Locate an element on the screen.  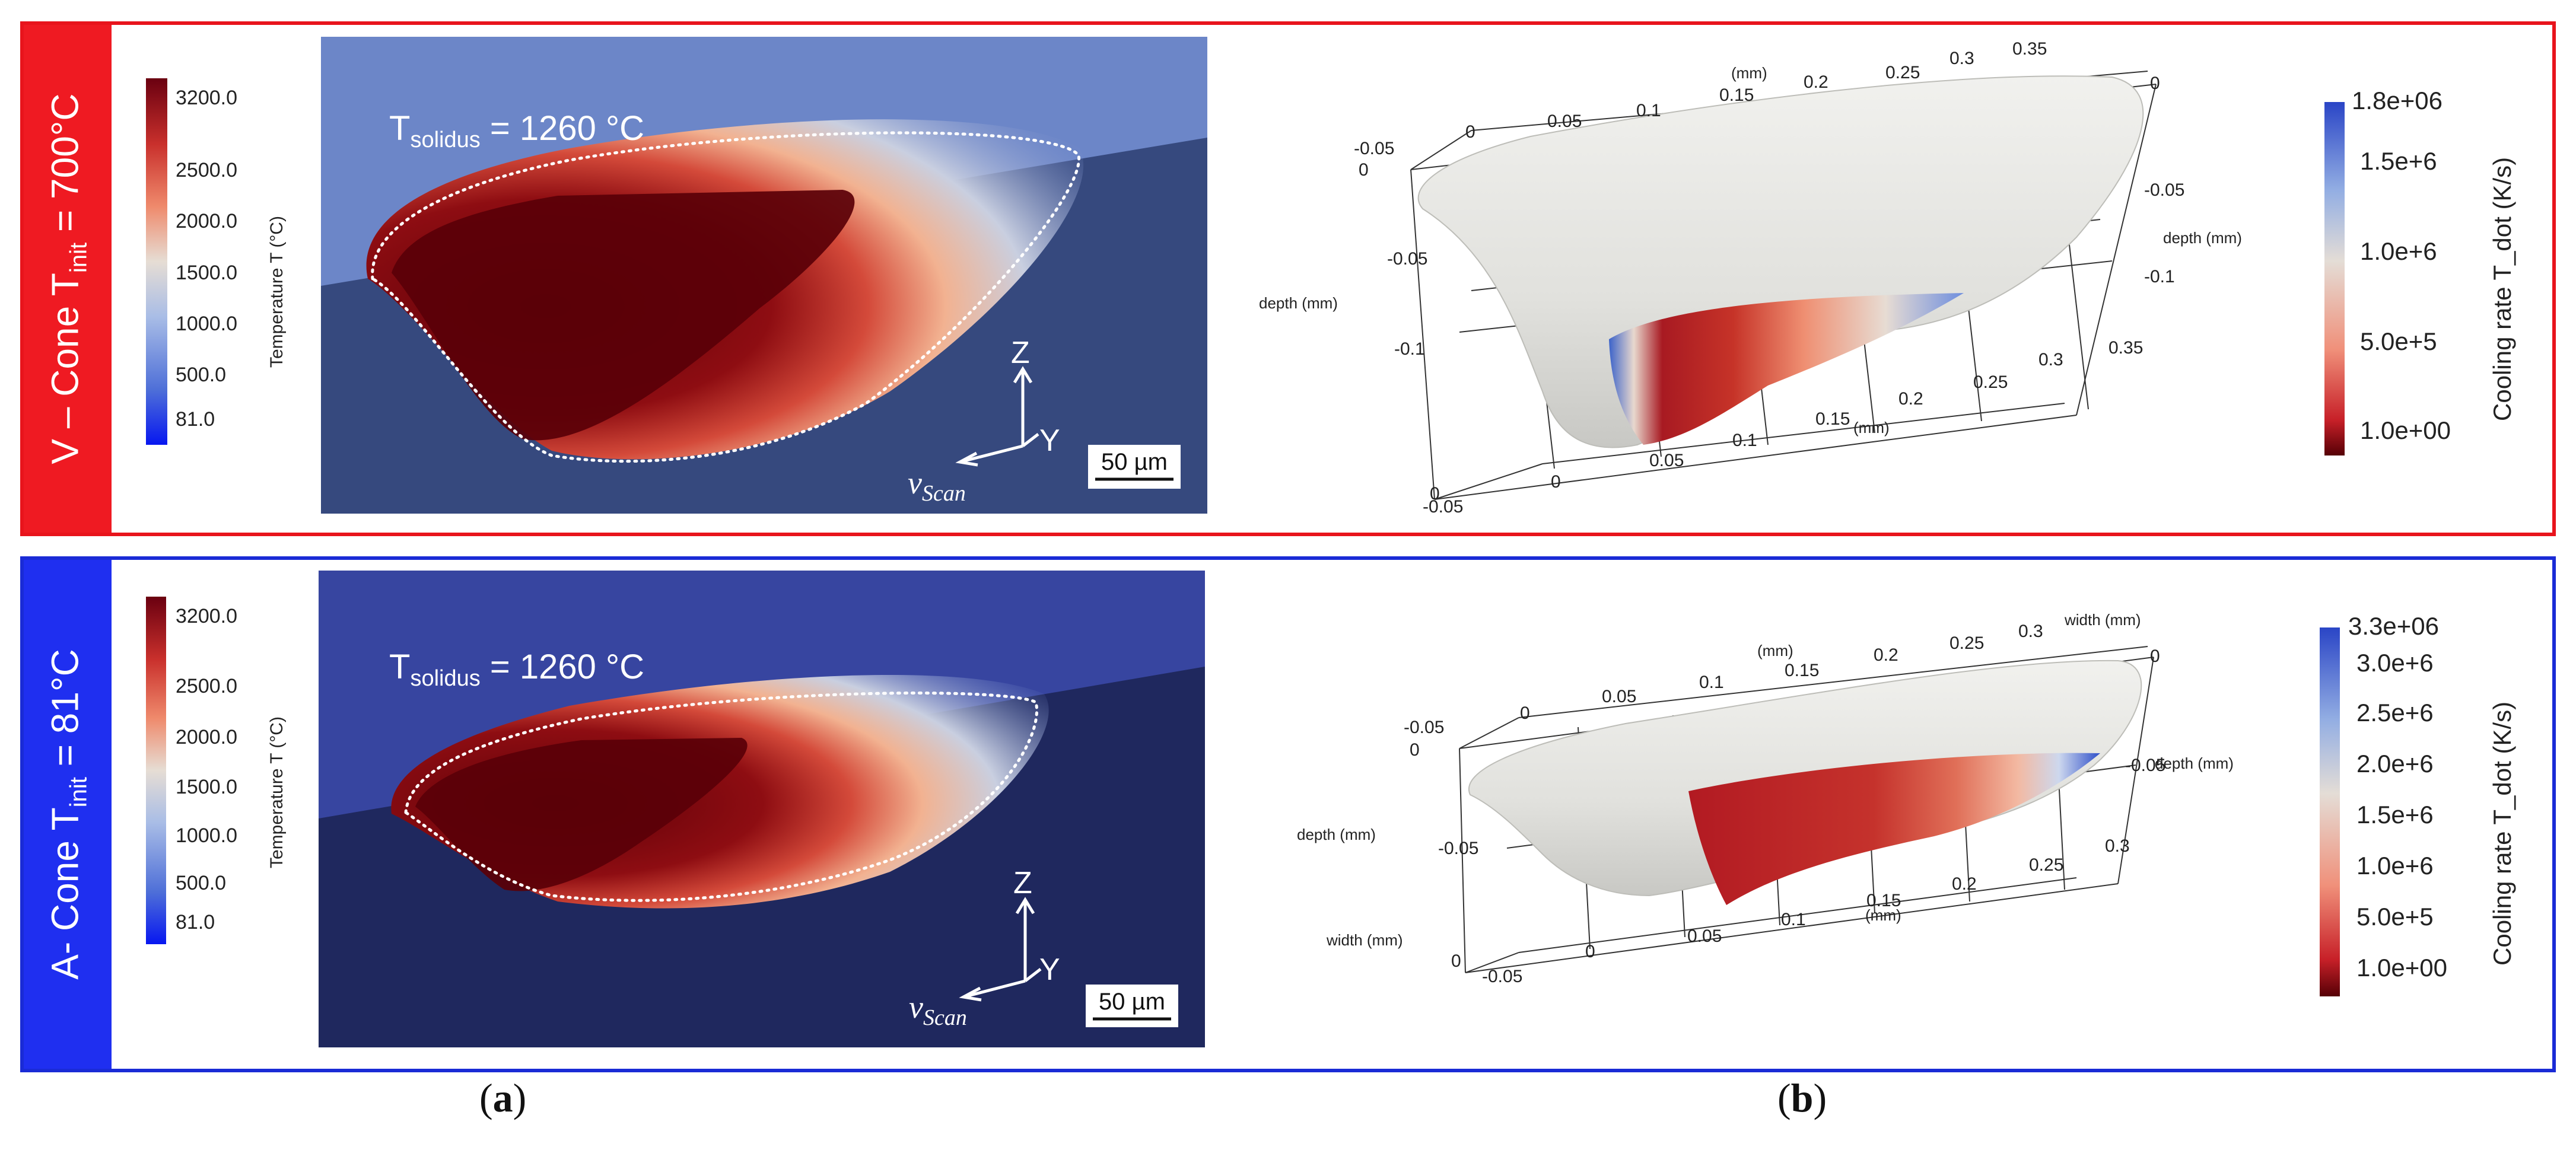
scalebar-label: 50 µm is located at coordinates (1132, 1002).